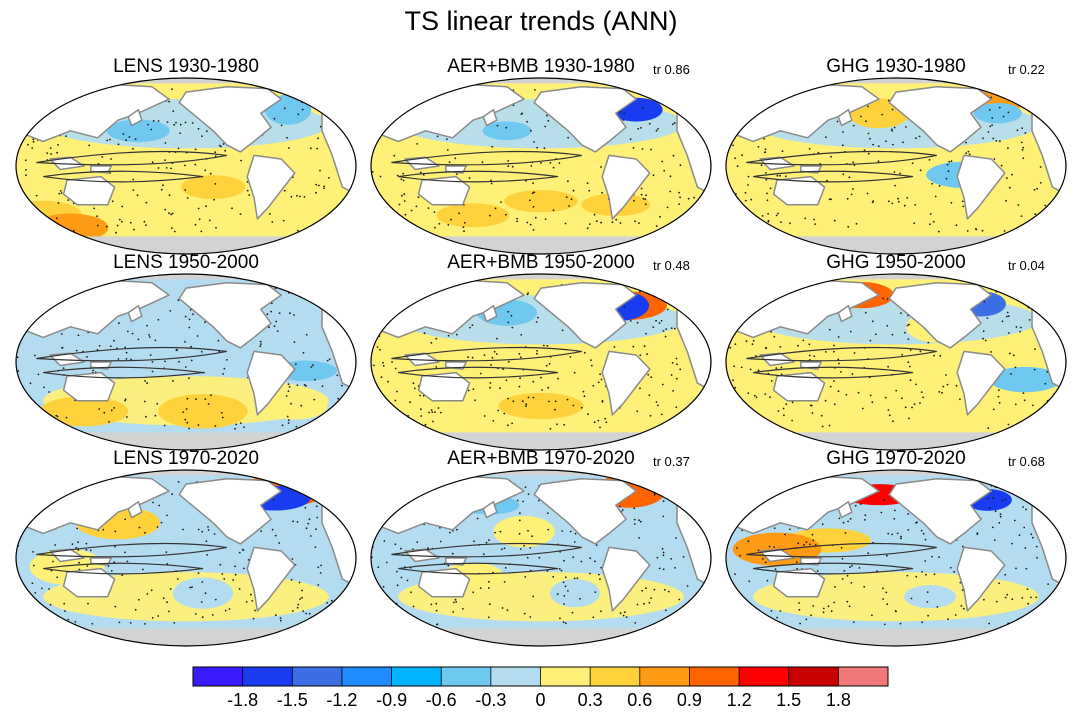 The width and height of the screenshot is (1082, 719). Describe the element at coordinates (656, 284) in the screenshot. I see `continent-greenland` at that location.